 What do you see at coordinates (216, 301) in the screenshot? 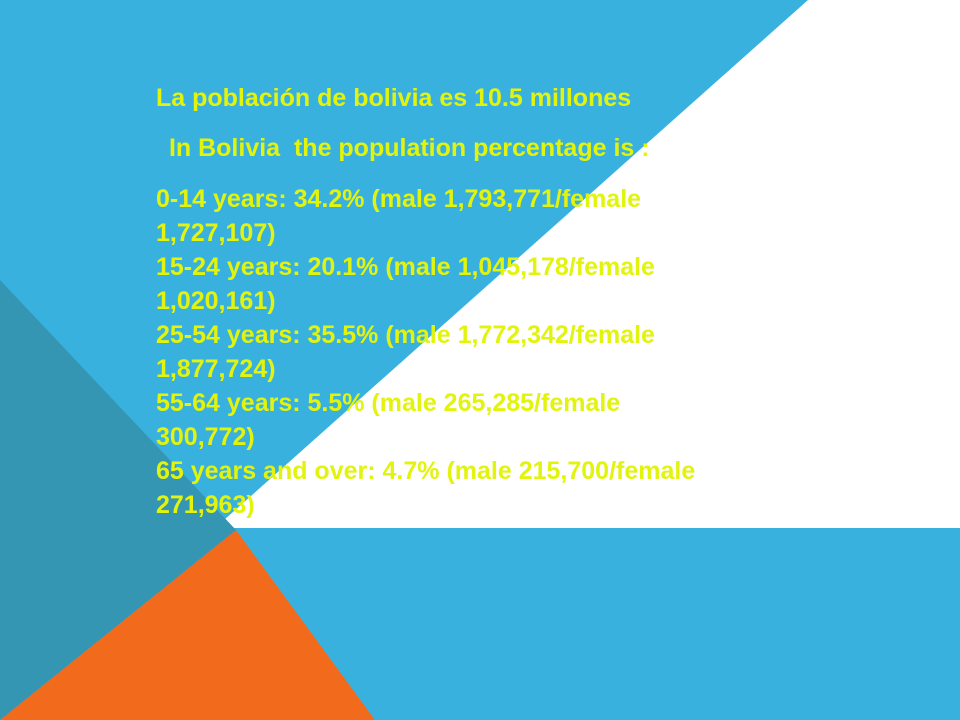
I see `age-group-line: 1,020,161)` at bounding box center [216, 301].